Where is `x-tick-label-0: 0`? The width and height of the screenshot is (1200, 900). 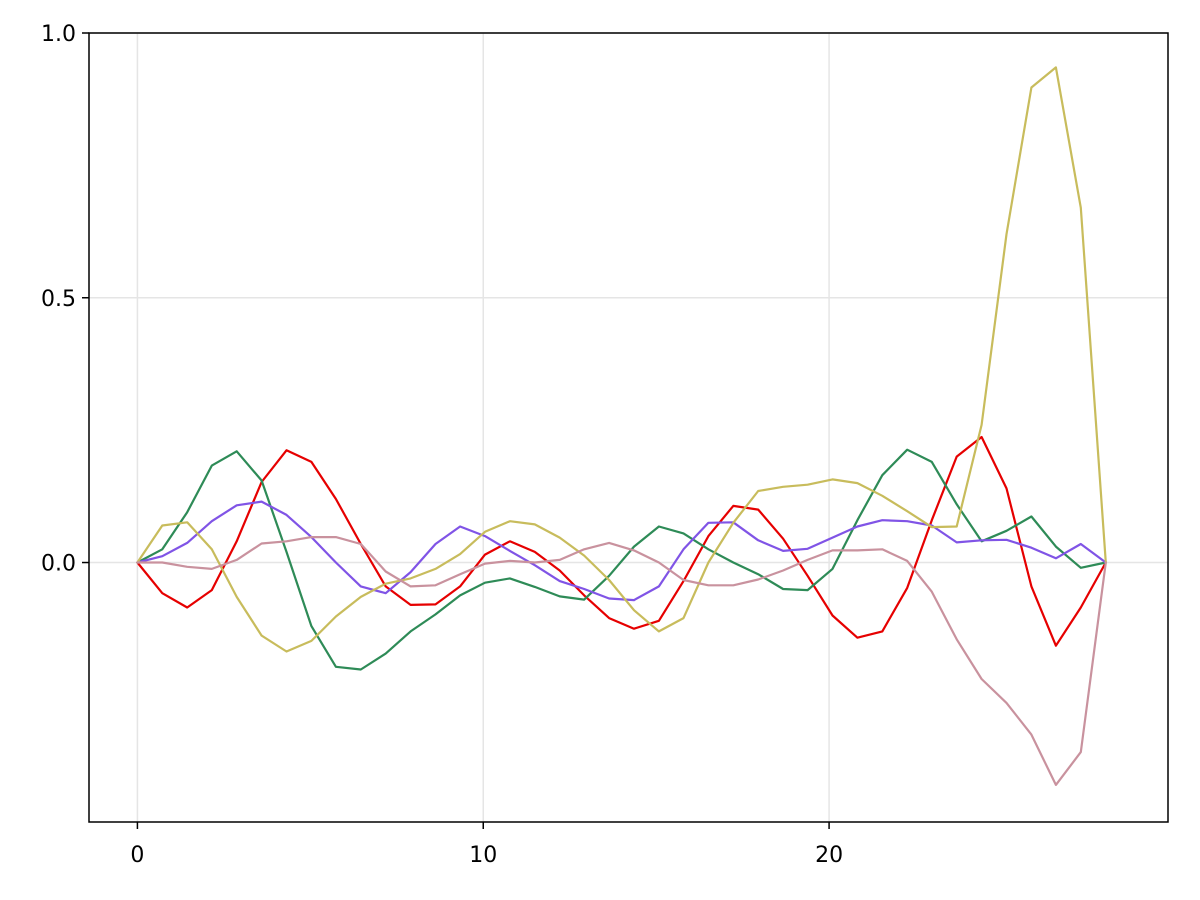
x-tick-label-0: 0 is located at coordinates (137, 855).